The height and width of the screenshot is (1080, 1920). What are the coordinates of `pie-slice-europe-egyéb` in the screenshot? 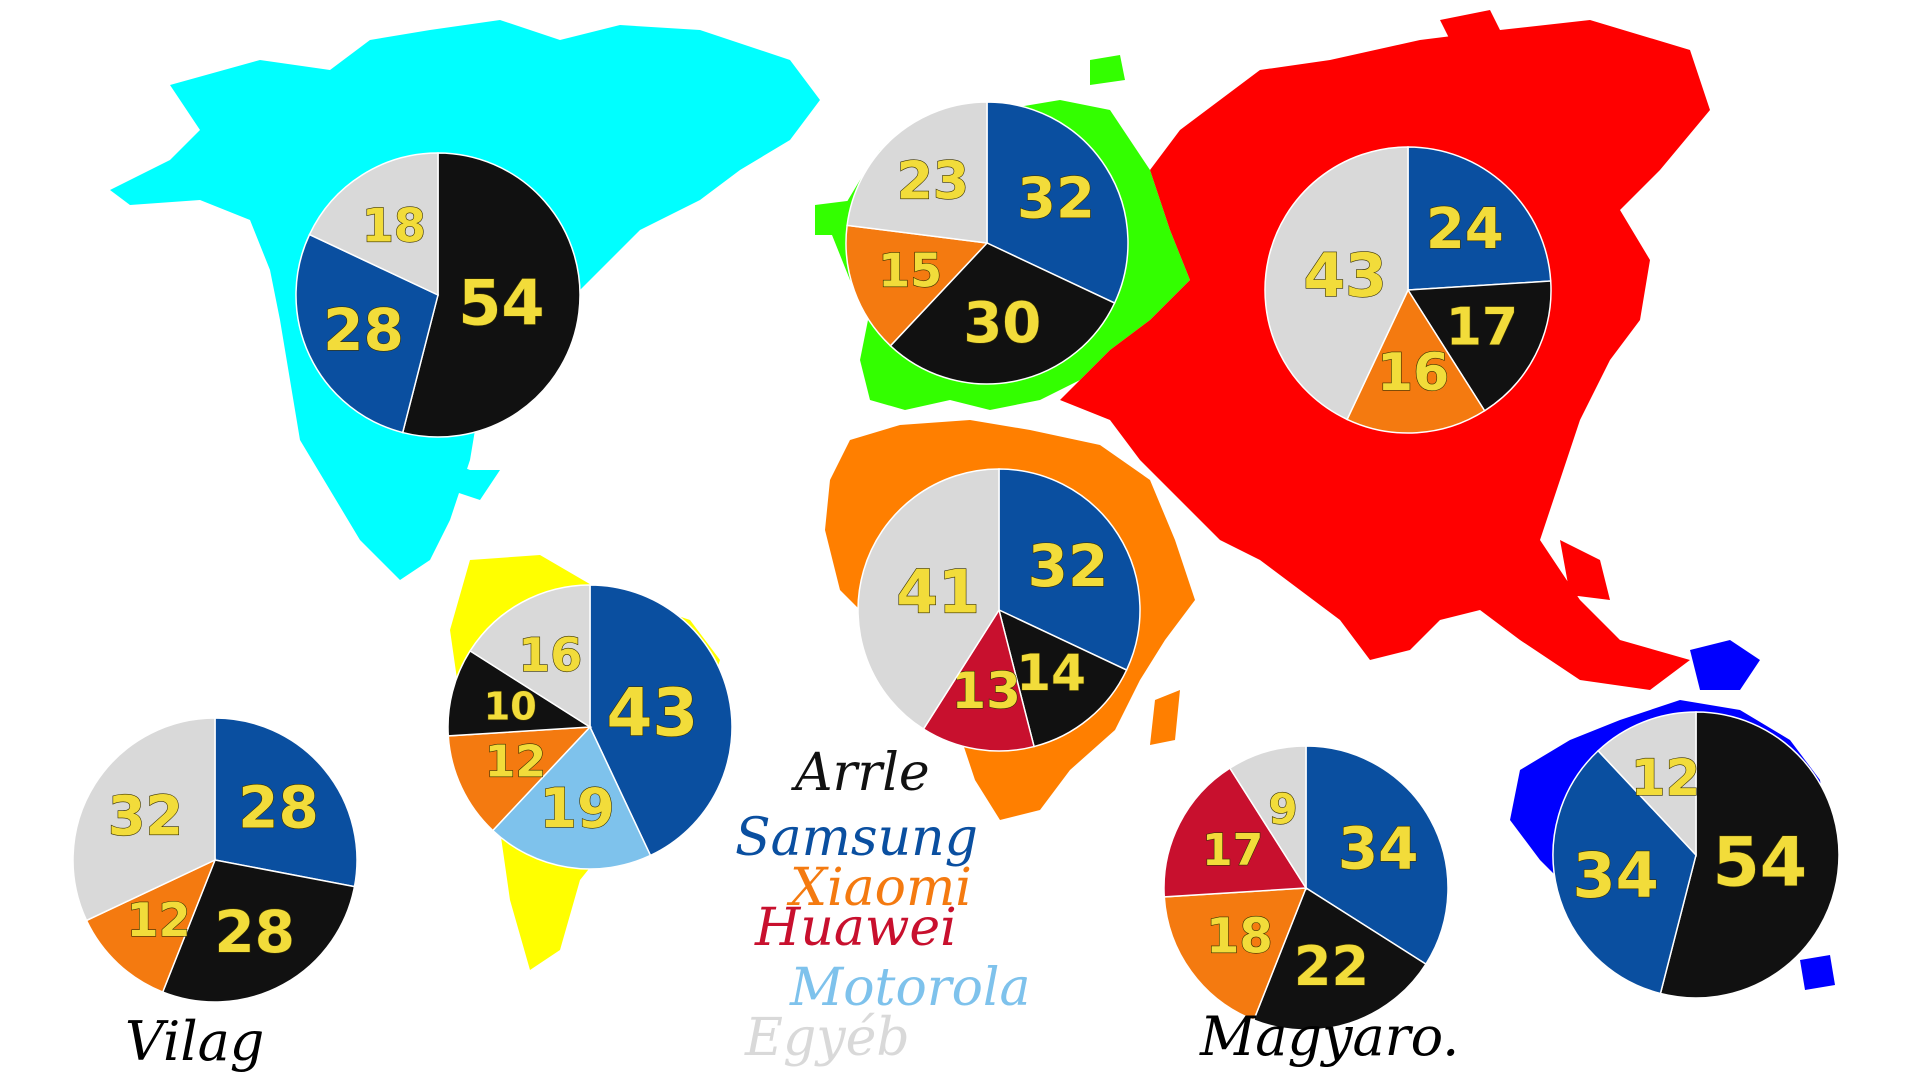 It's located at (917, 172).